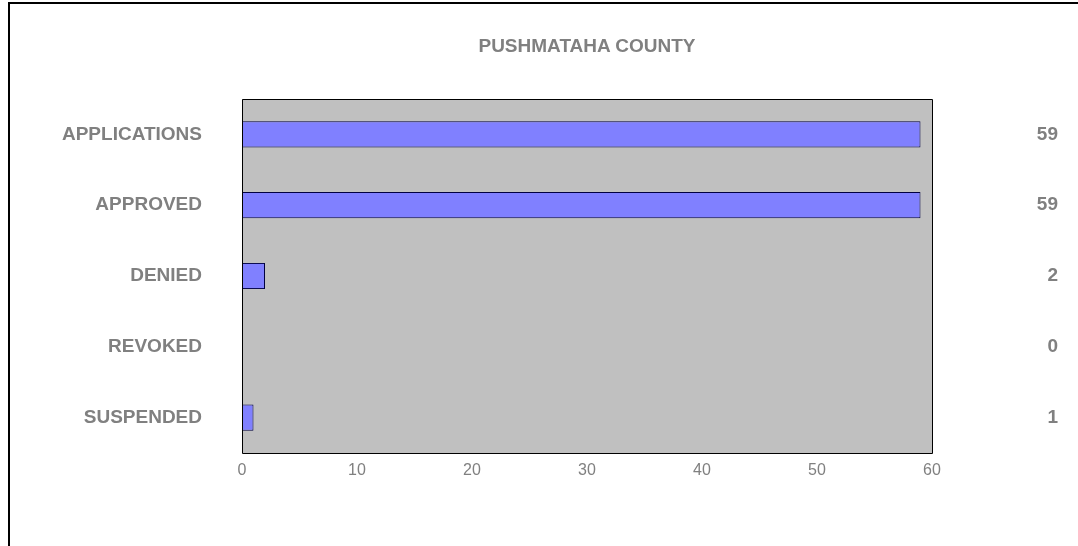 Image resolution: width=1078 pixels, height=546 pixels. Describe the element at coordinates (472, 470) in the screenshot. I see `x-tick-label: 20` at that location.